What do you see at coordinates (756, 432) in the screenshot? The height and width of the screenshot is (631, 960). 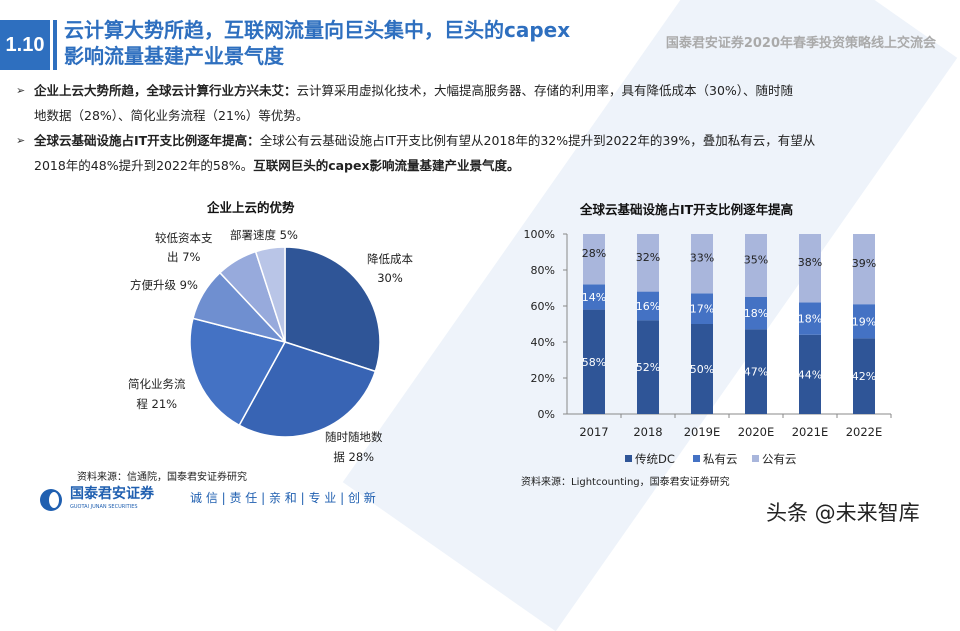 I see `x-tick-label: 2020E` at bounding box center [756, 432].